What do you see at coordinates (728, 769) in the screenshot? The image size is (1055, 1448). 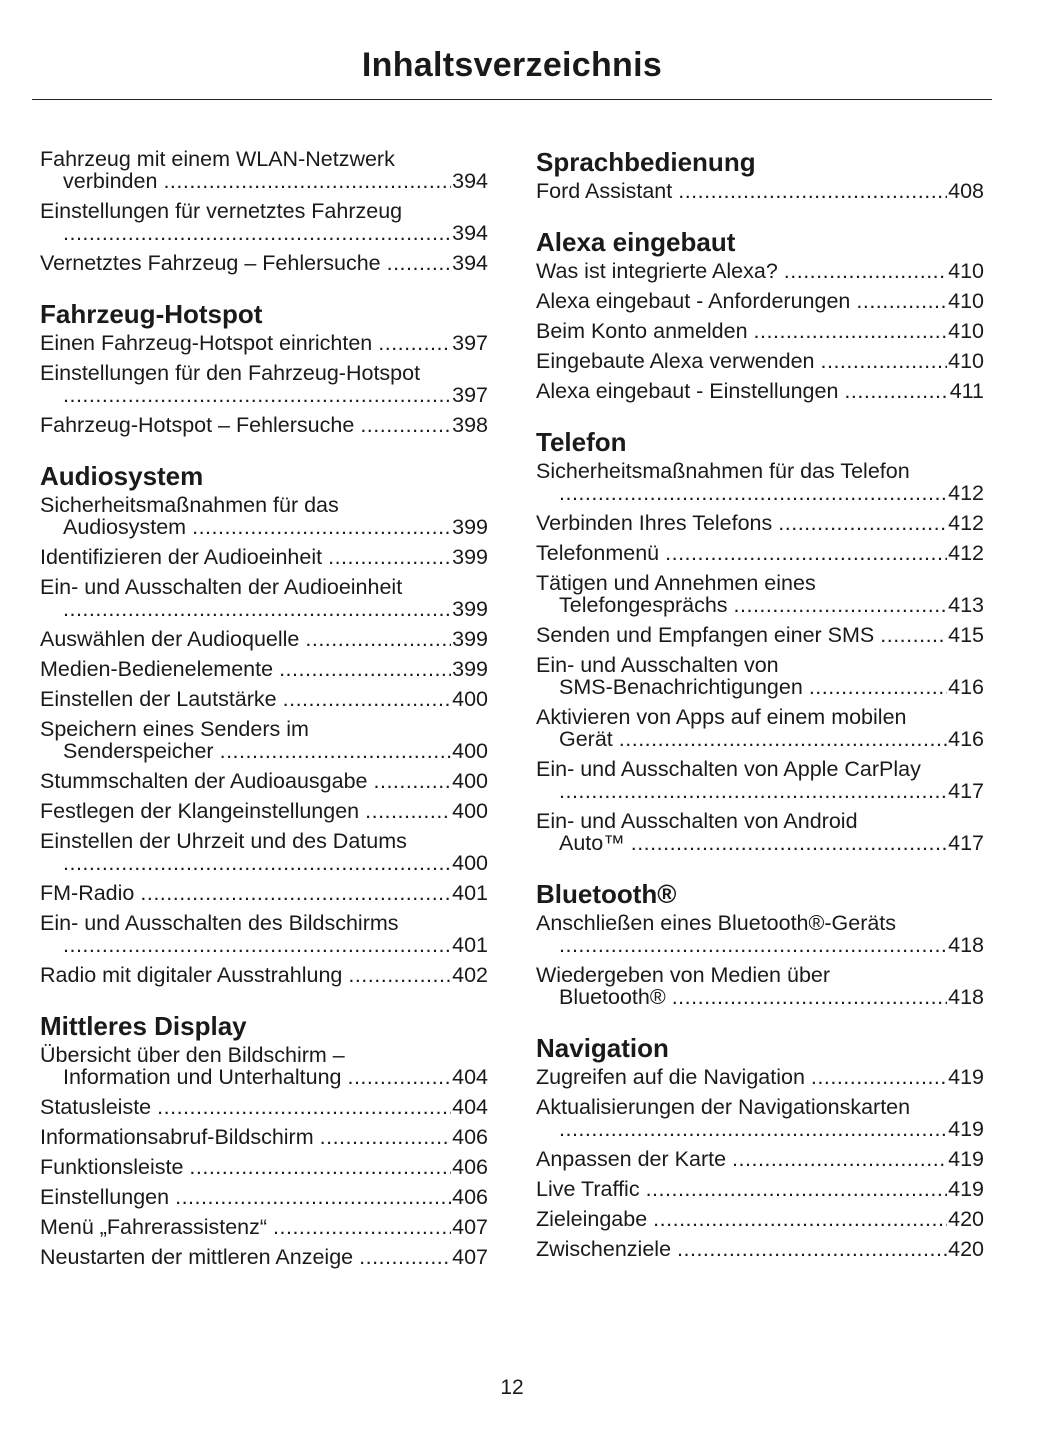 I see `entry-title: Ein- und Ausschalten von Apple CarPlay` at bounding box center [728, 769].